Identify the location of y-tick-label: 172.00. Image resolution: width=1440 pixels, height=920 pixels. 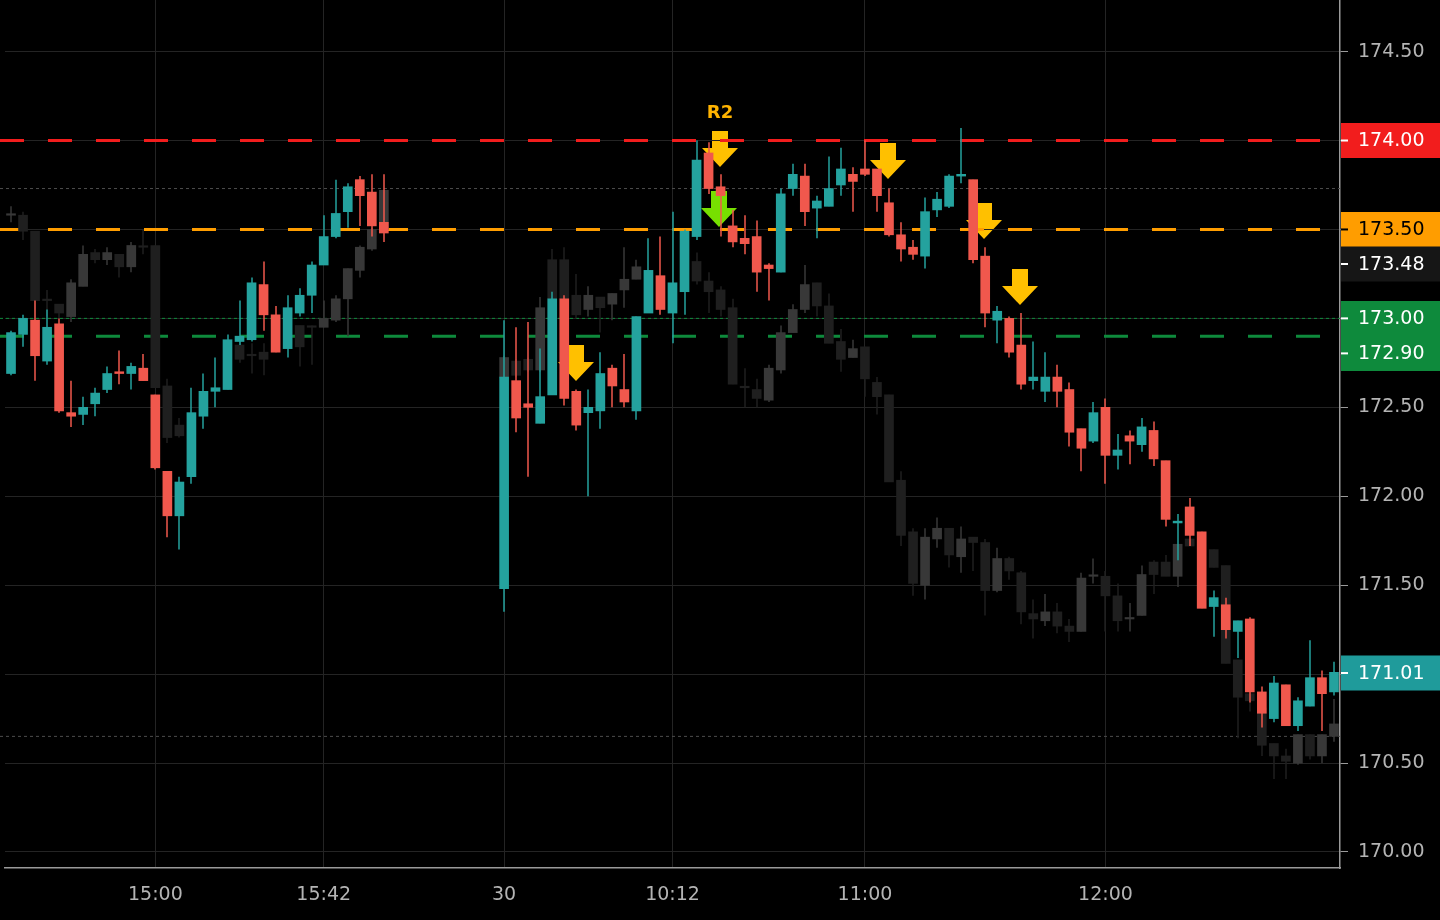
(1391, 494).